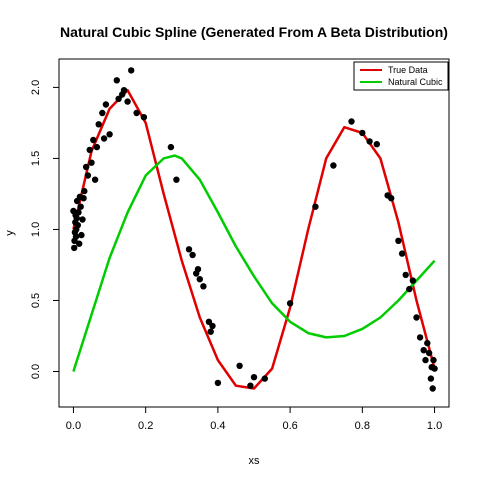 Image resolution: width=480 pixels, height=480 pixels. What do you see at coordinates (45, 229) in the screenshot?
I see `y-axis: 0.0 0.5 1.0 1.5 2.0` at bounding box center [45, 229].